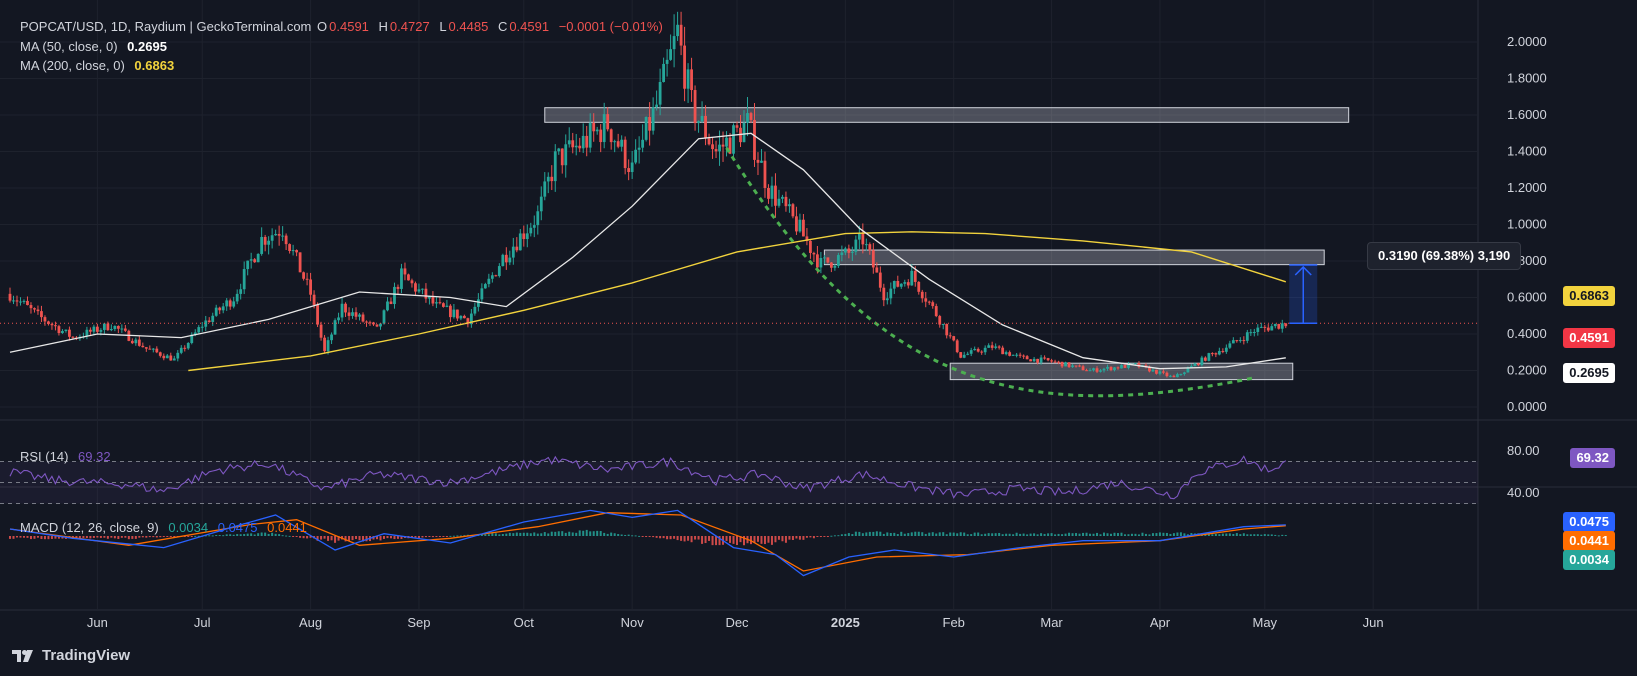  I want to click on rsi-label: RSI (14), so click(44, 456).